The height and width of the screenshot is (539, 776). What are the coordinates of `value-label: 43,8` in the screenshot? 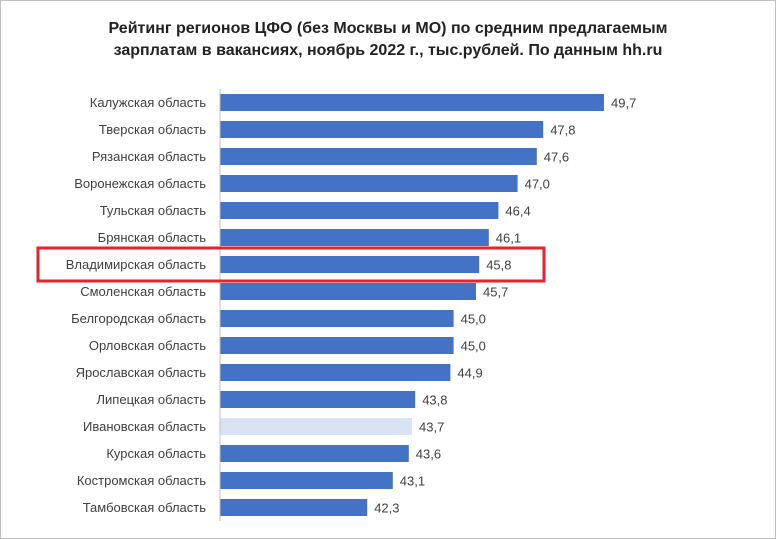 It's located at (434, 400).